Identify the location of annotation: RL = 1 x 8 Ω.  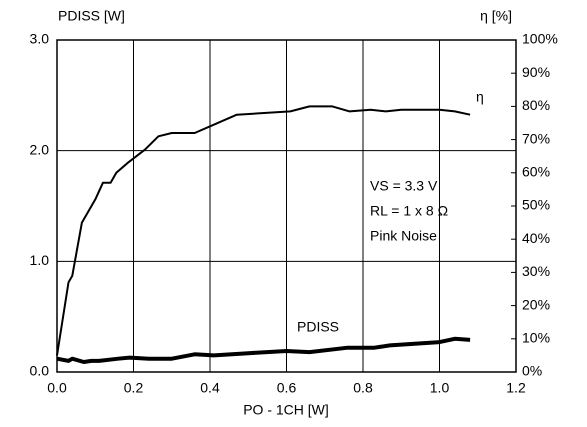
(409, 211).